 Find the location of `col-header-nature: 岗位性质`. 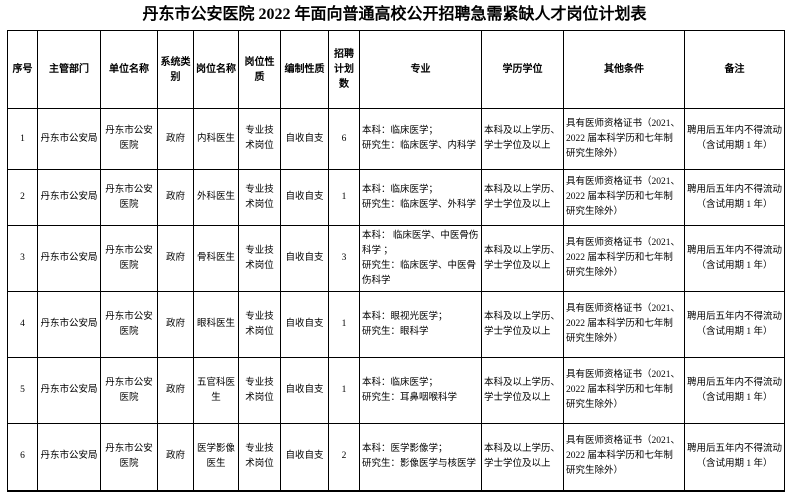

col-header-nature: 岗位性质 is located at coordinates (259, 69).